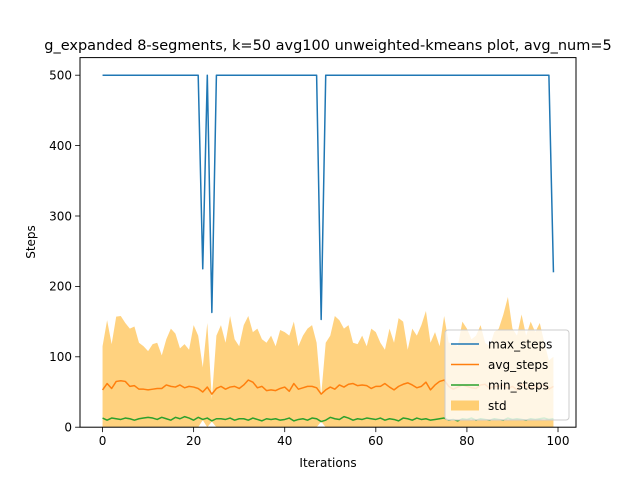 This screenshot has width=640, height=480. I want to click on y-tick-label: 100, so click(60, 357).